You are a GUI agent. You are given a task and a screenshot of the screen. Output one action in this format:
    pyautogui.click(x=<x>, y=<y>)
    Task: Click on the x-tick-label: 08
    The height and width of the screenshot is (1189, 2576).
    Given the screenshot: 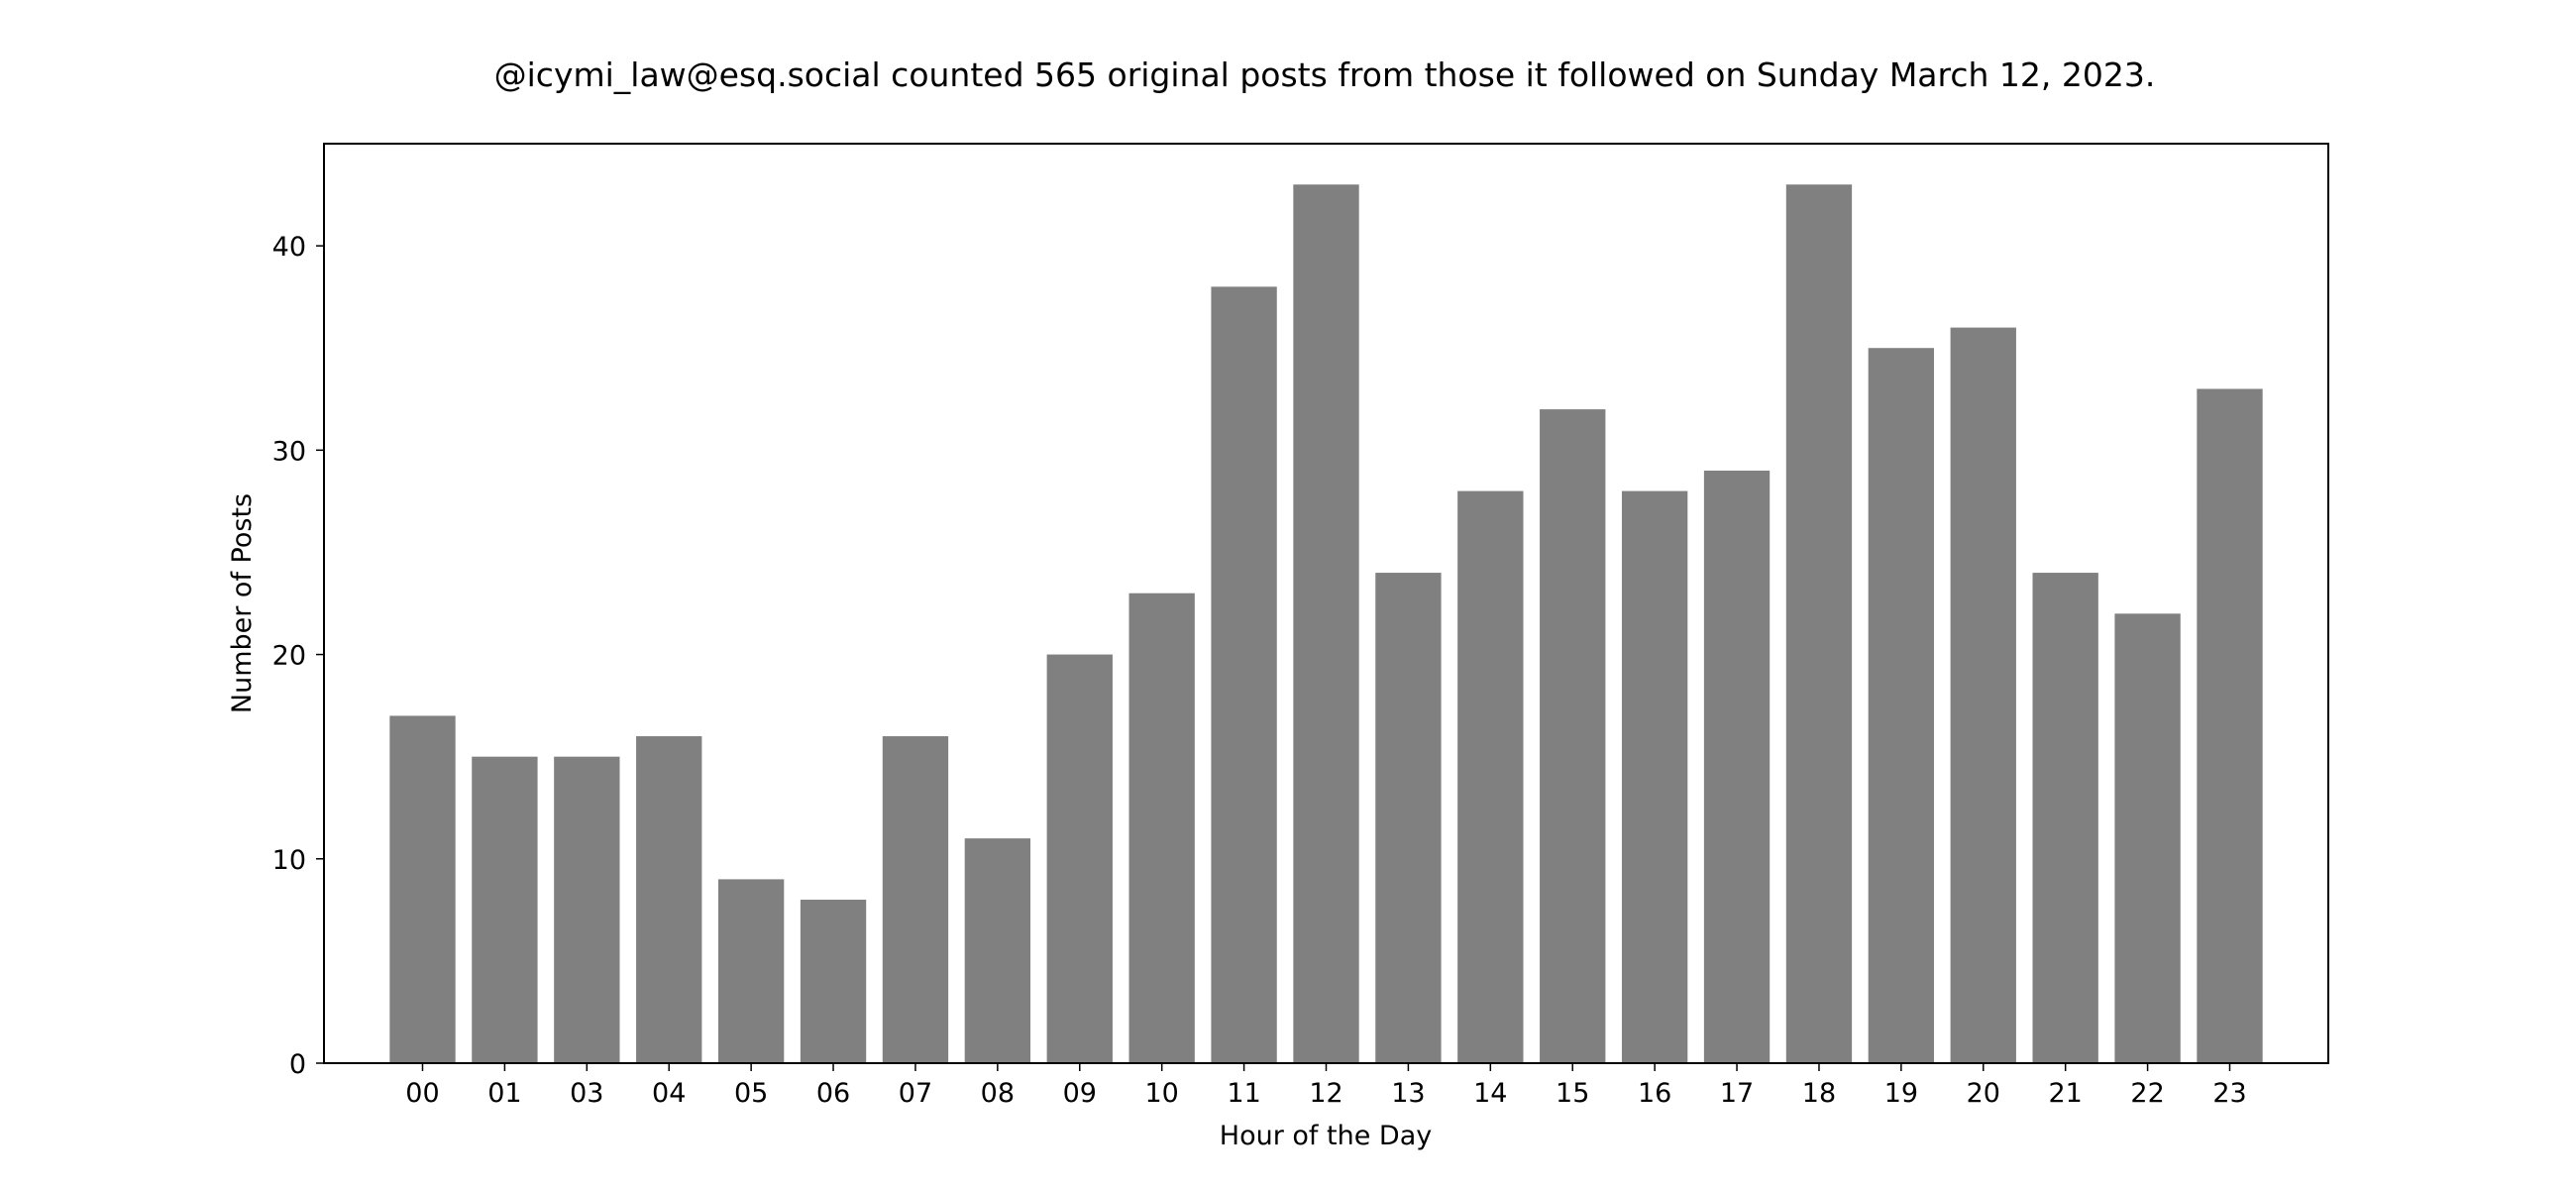 What is the action you would take?
    pyautogui.click(x=998, y=1093)
    